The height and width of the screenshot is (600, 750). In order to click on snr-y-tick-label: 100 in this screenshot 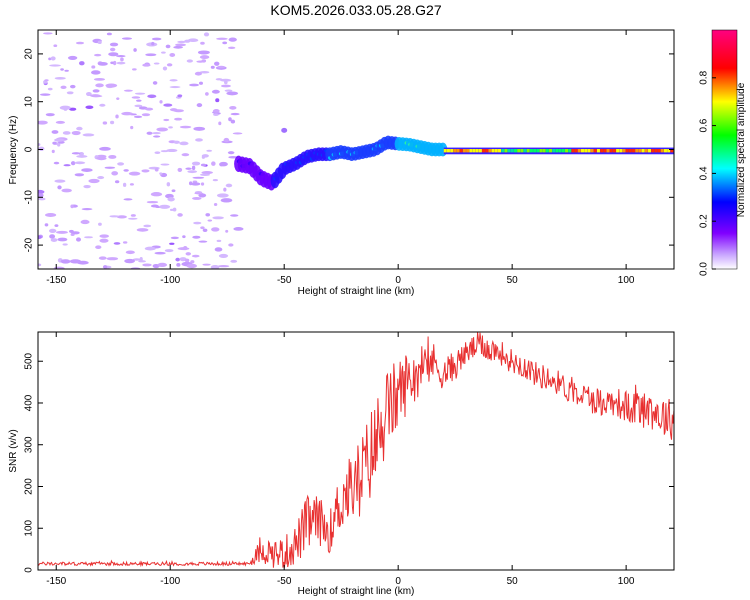, I will do `click(29, 527)`.